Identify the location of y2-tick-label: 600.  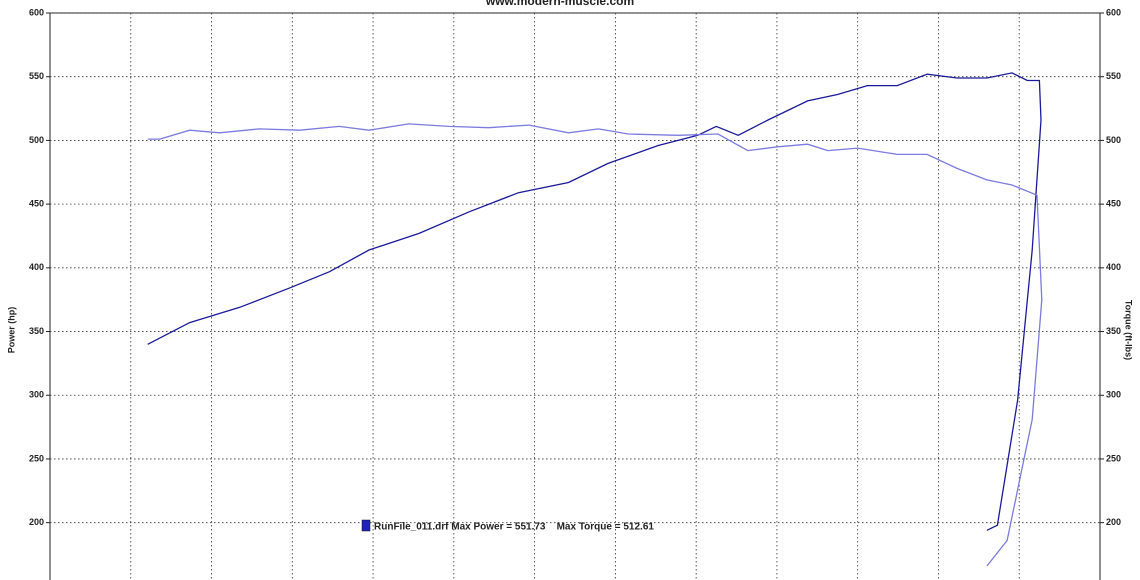
(1113, 12).